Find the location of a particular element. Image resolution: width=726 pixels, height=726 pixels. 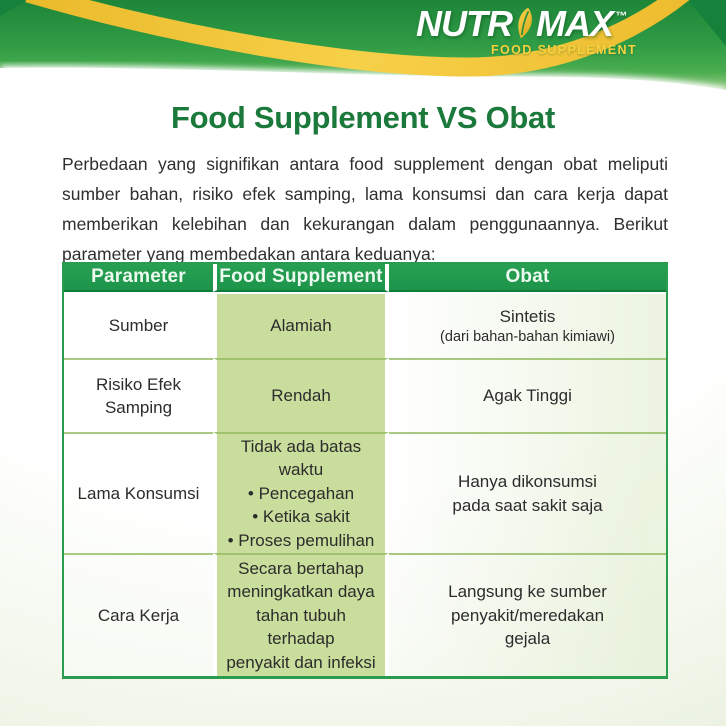

cell-line: Cara Kerja is located at coordinates (138, 615).